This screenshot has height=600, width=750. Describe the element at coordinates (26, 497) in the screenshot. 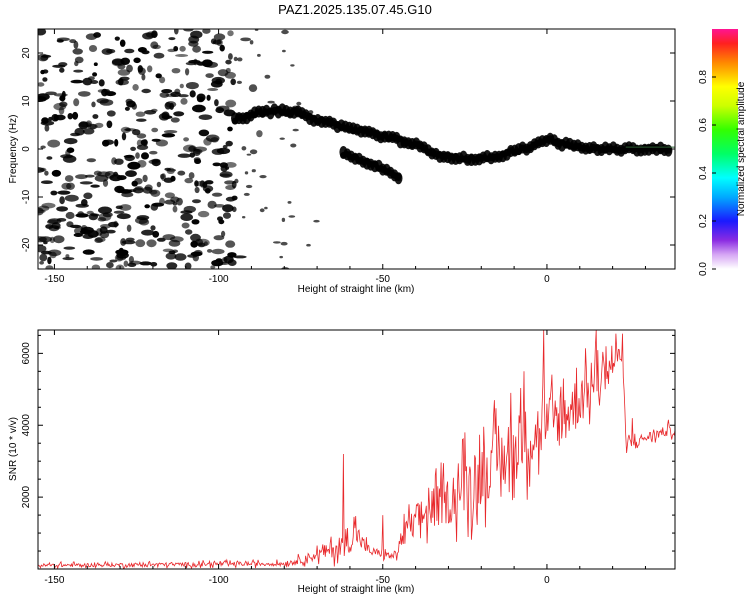

I see `y-tick-label: 2000` at that location.